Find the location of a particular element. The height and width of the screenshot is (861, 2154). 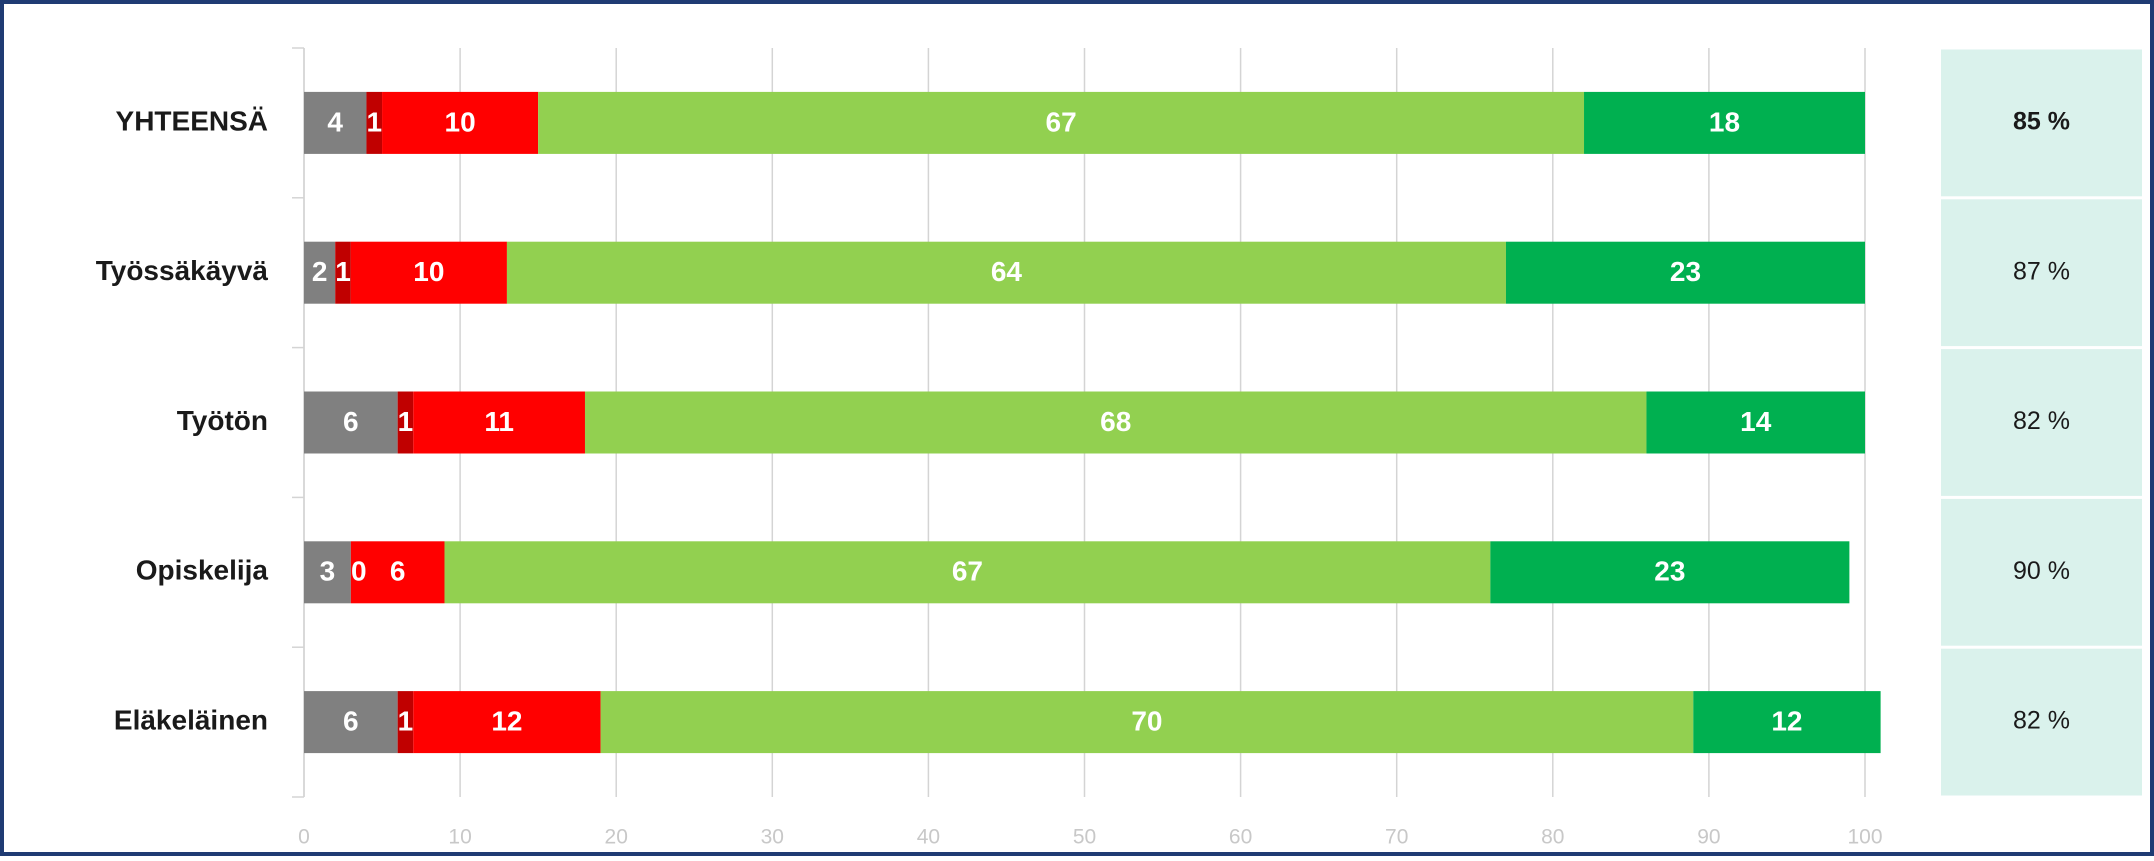

data-label: 70 is located at coordinates (1146, 720).